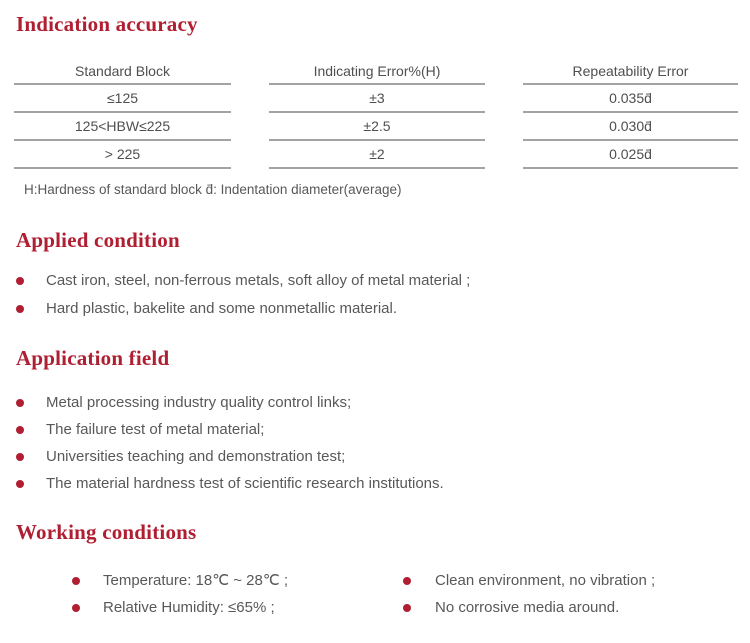  What do you see at coordinates (106, 532) in the screenshot?
I see `section-title-working-conditions: Working conditions` at bounding box center [106, 532].